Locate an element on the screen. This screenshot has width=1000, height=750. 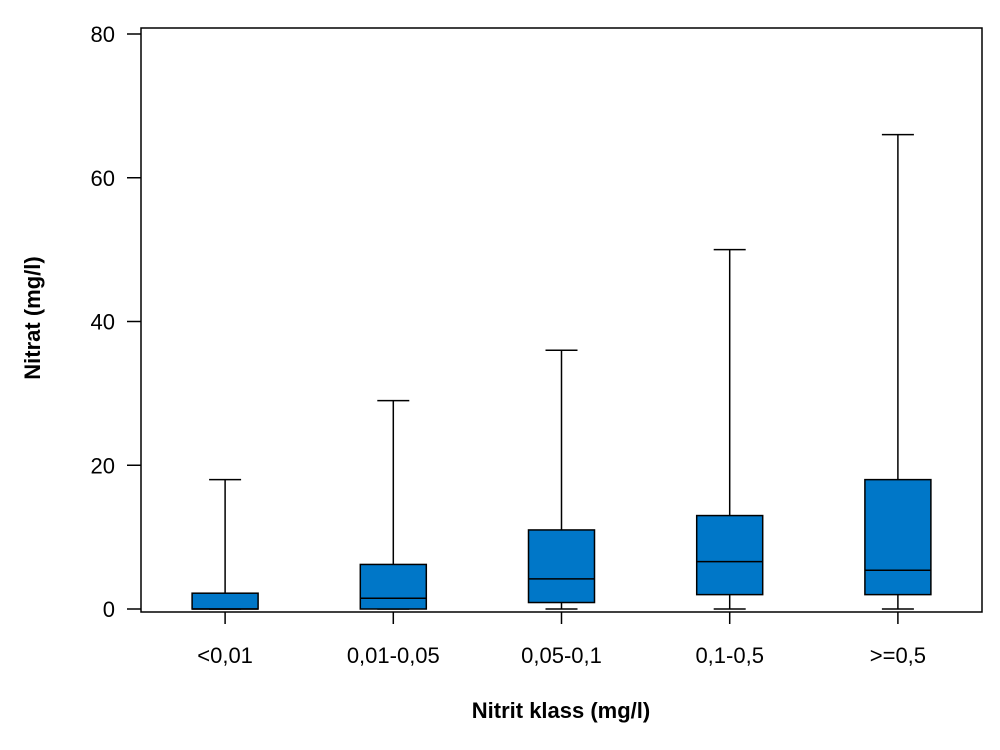
y-tick-label: 0 is located at coordinates (109, 609).